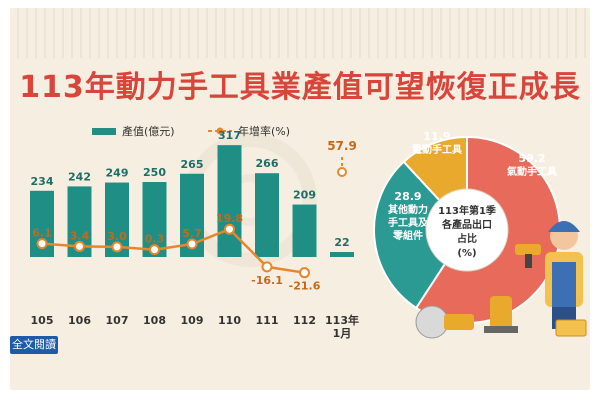 This screenshot has width=600, height=400. Describe the element at coordinates (267, 163) in the screenshot. I see `bar-value-label-6: 266` at that location.